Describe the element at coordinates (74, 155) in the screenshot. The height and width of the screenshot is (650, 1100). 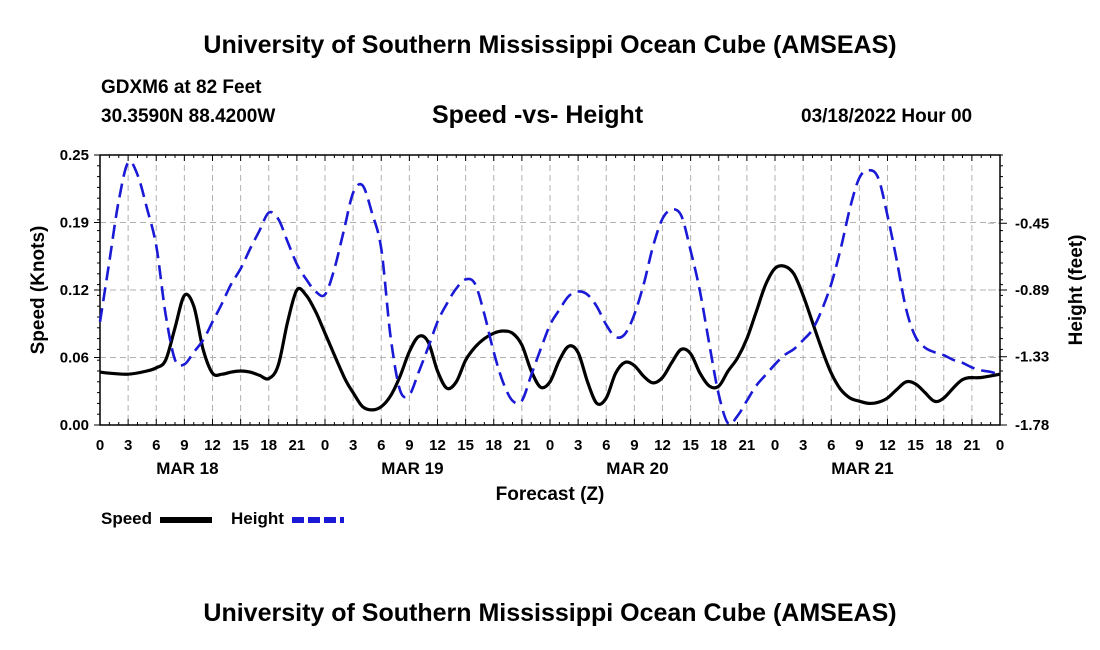
I see `y-tick-label: 0.25` at that location.